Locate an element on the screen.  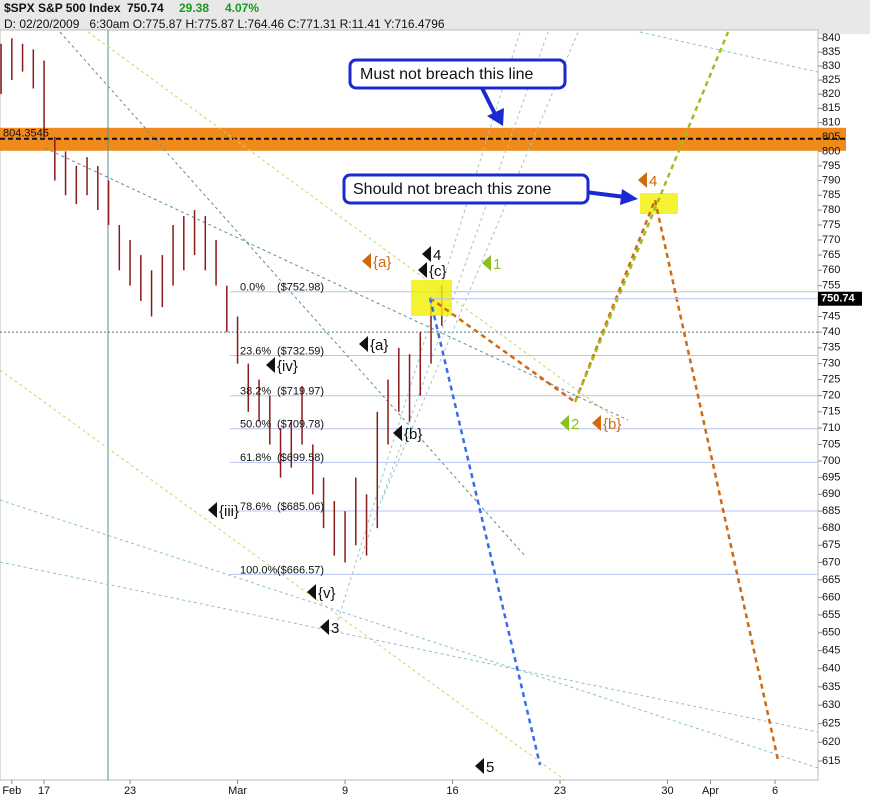
y-tick-label: 795 is located at coordinates (831, 166).